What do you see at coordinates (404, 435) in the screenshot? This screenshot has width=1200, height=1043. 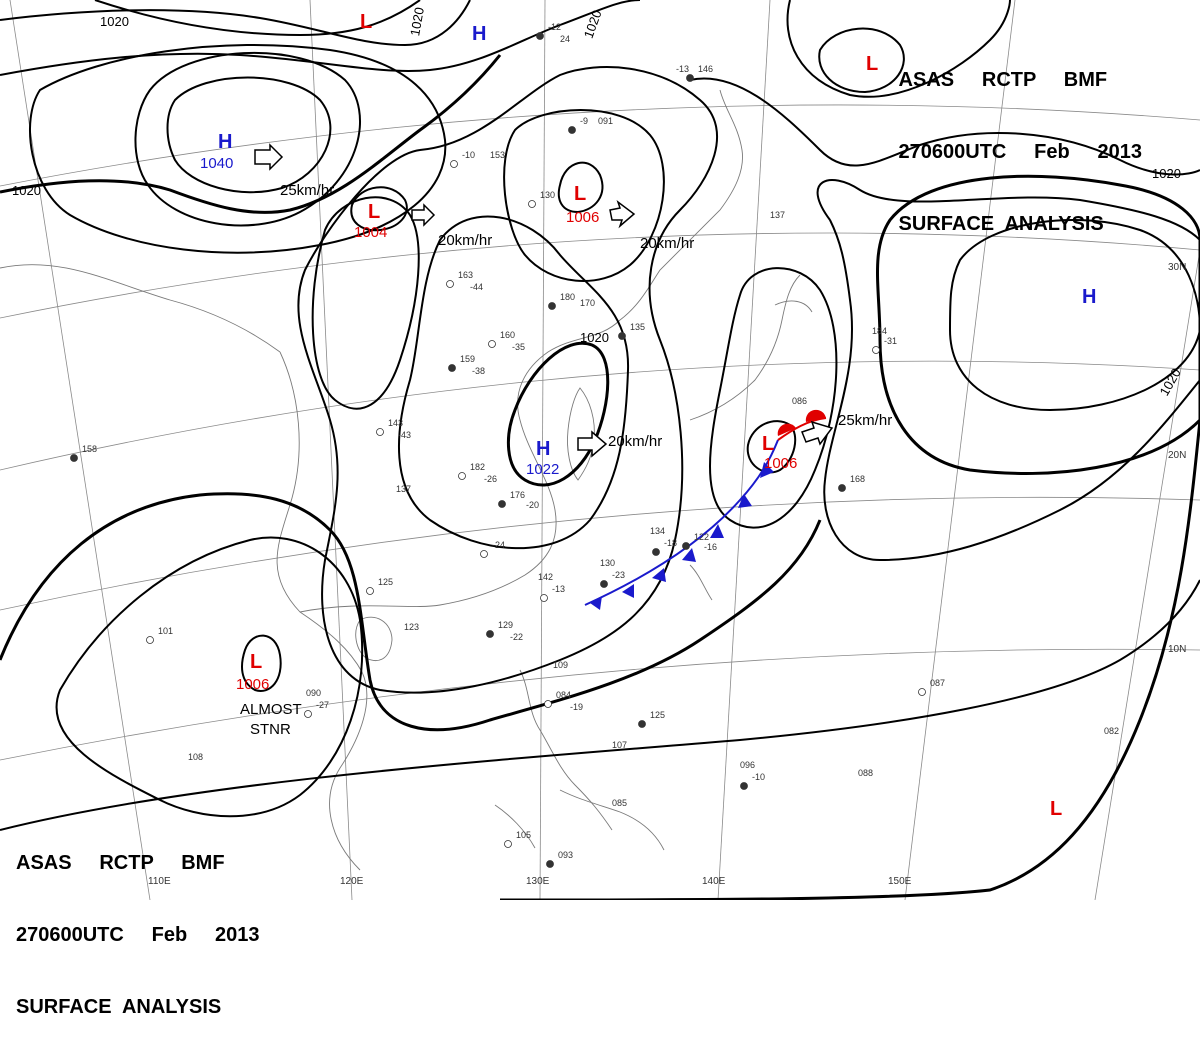 I see `station-value: -43` at bounding box center [404, 435].